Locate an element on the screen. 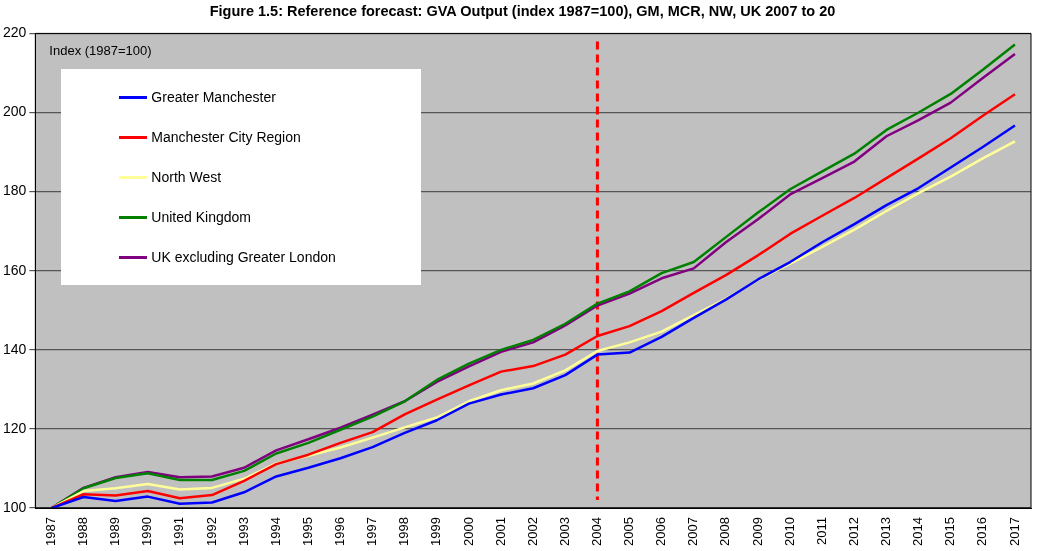  x-tick-label: 2015 is located at coordinates (950, 531).